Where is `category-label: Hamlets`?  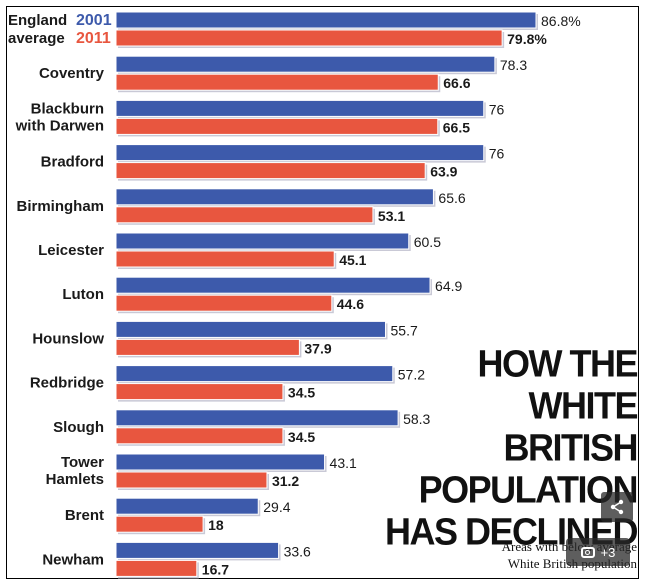
category-label: Hamlets is located at coordinates (75, 479).